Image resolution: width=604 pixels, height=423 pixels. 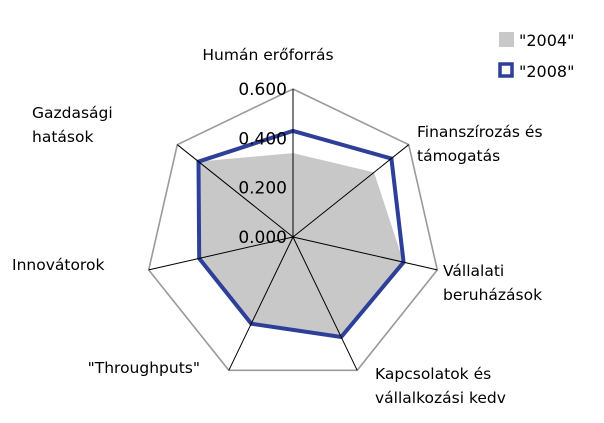 I want to click on category-label: Innovátorok, so click(x=58, y=265).